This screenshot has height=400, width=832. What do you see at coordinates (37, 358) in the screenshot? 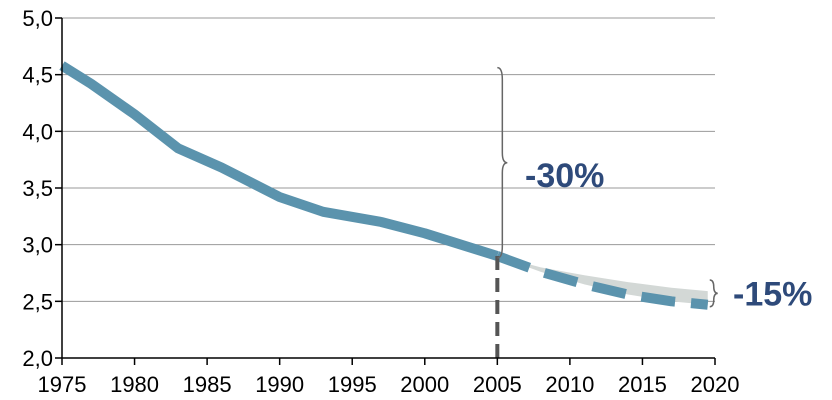
I see `y-tick-label: 2,0` at bounding box center [37, 358].